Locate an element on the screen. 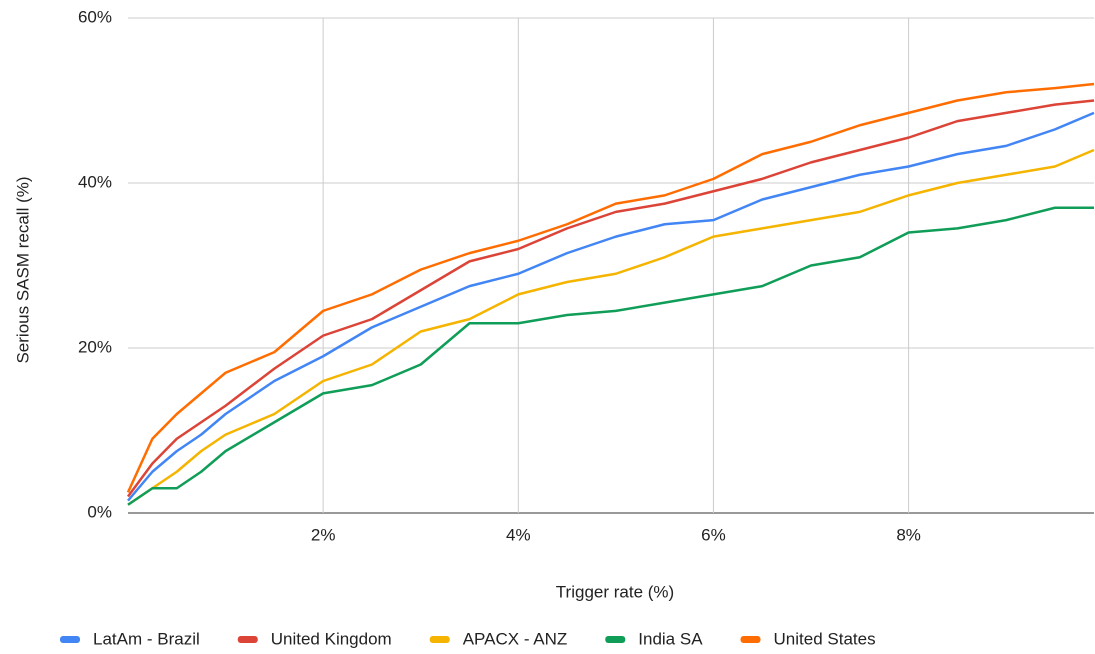  x-tick-label: 8% is located at coordinates (908, 534).